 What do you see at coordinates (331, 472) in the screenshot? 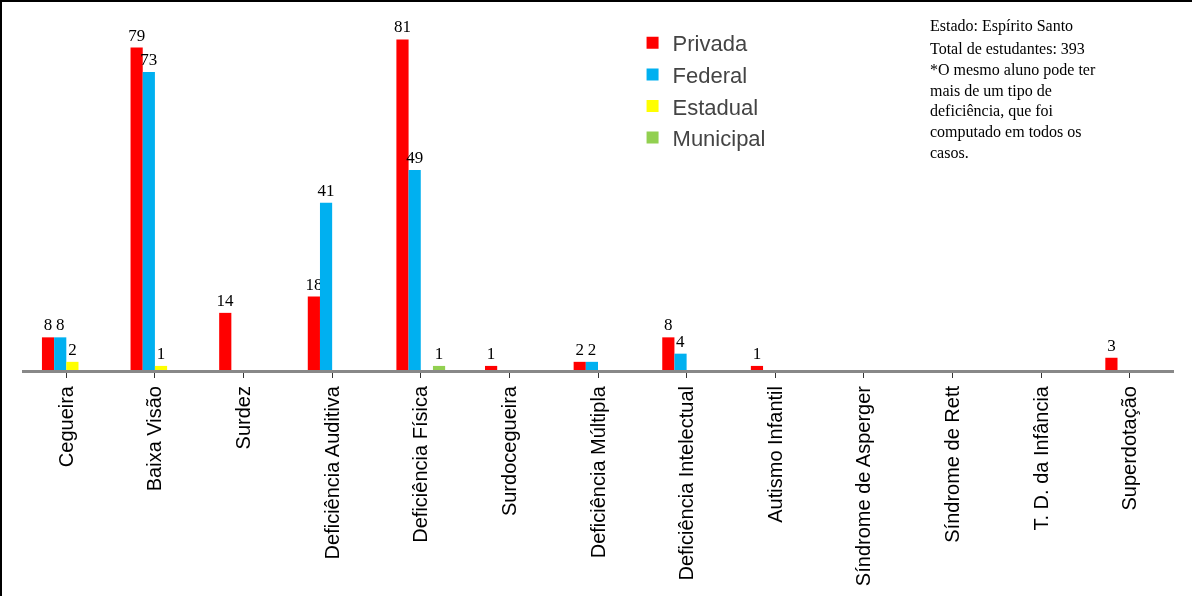
I see `x-tick-label: Deficiência Auditiva` at bounding box center [331, 472].